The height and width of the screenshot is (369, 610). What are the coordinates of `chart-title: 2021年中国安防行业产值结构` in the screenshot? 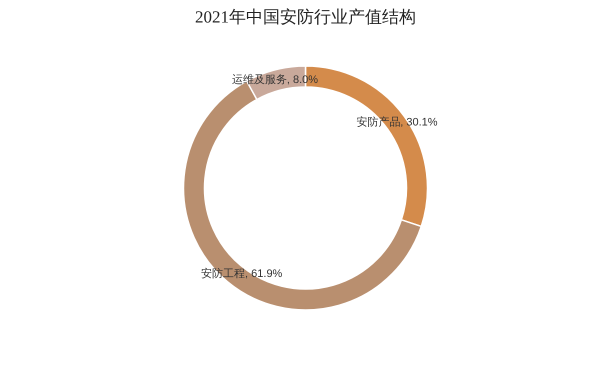 It's located at (305, 17).